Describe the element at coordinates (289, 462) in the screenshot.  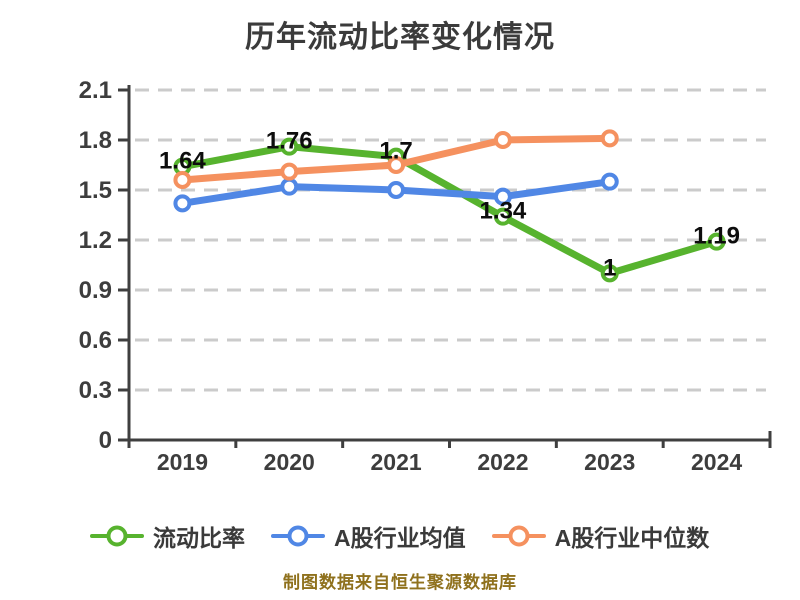
I see `x-axis-label: 2020` at that location.